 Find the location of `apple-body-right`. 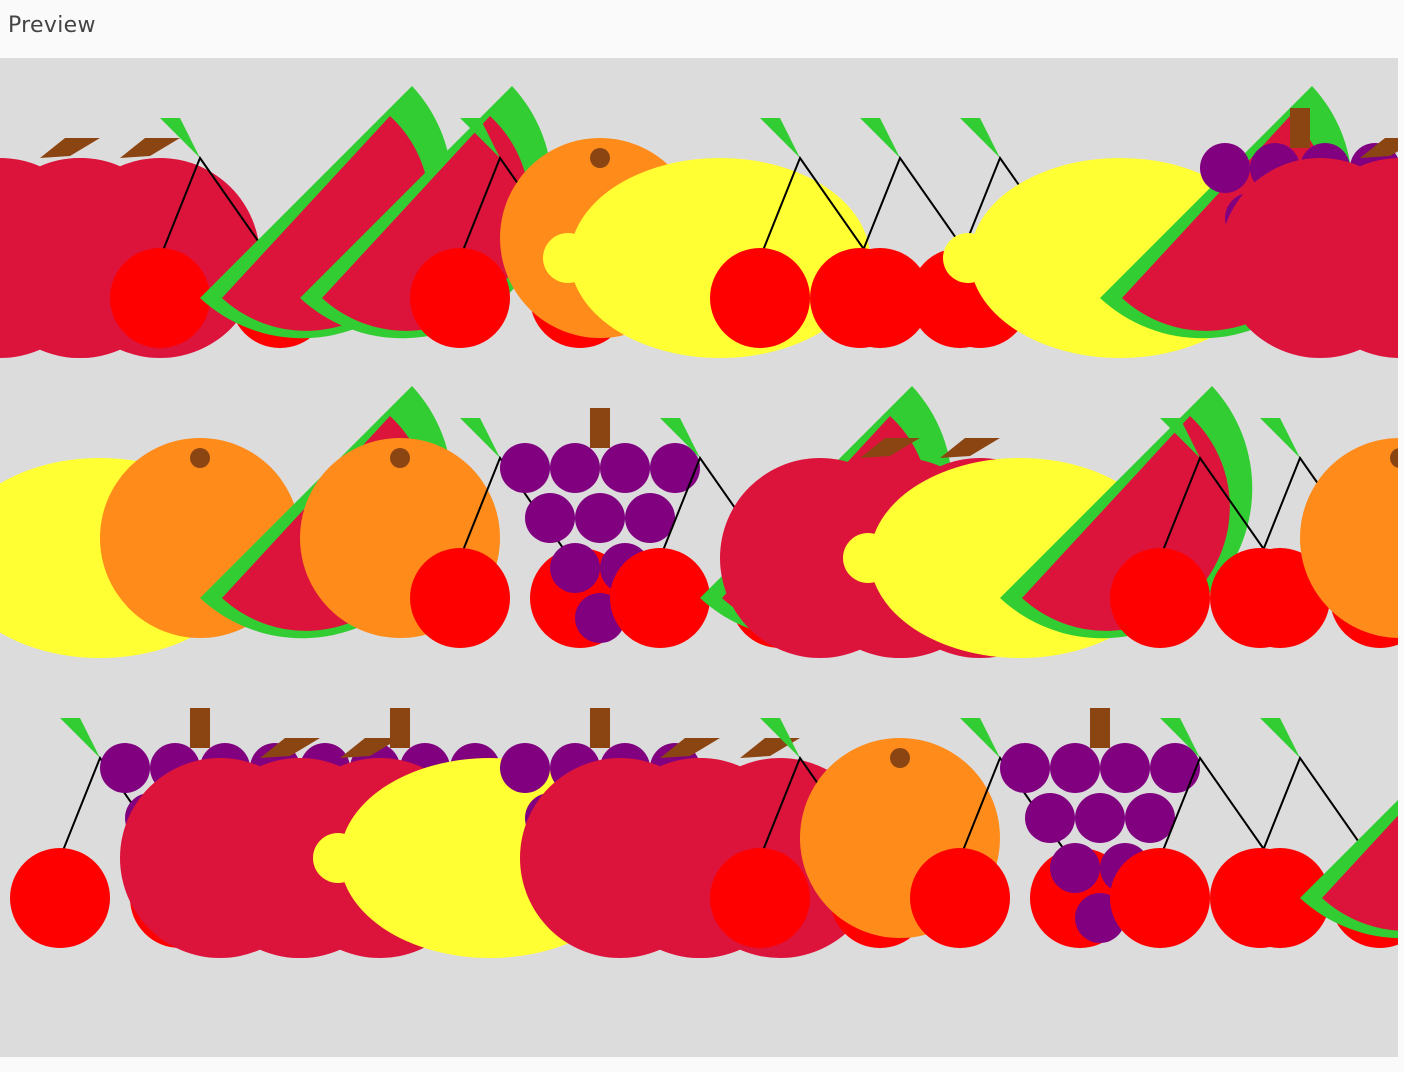

apple-body-right is located at coordinates (1349, 258).